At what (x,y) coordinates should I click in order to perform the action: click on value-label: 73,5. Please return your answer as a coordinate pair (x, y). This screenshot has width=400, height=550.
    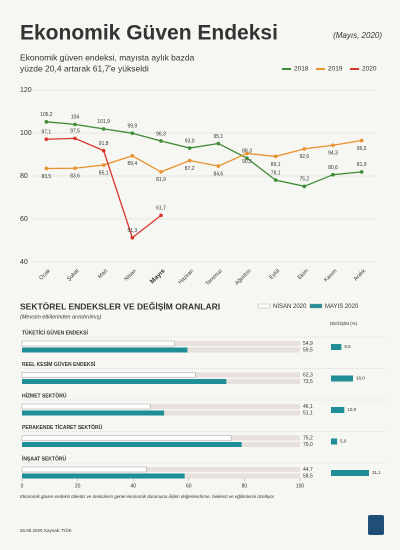
    Looking at the image, I should click on (308, 382).